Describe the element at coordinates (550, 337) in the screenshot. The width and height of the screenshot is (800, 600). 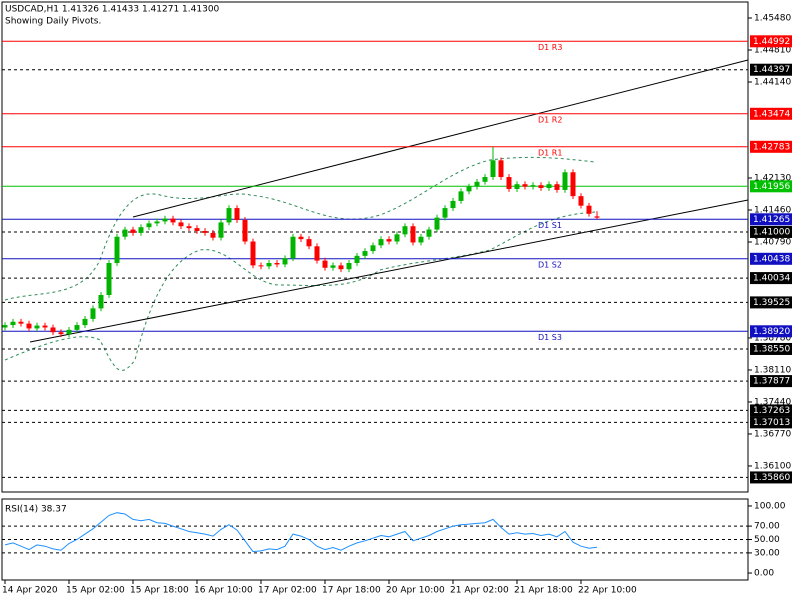
I see `pivot-name: D1 S3` at that location.